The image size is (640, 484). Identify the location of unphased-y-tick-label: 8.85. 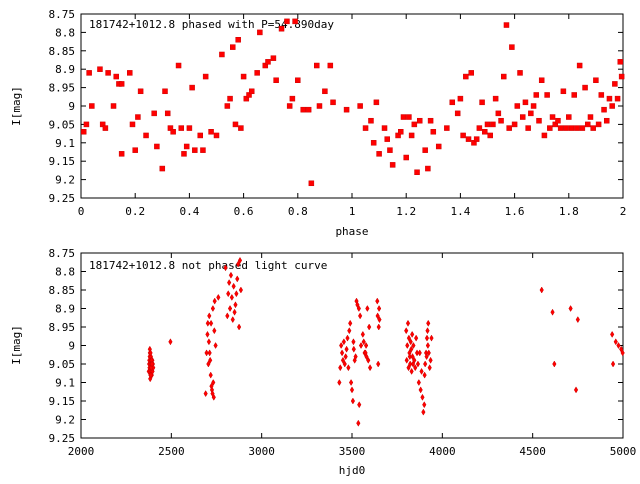
(62, 290).